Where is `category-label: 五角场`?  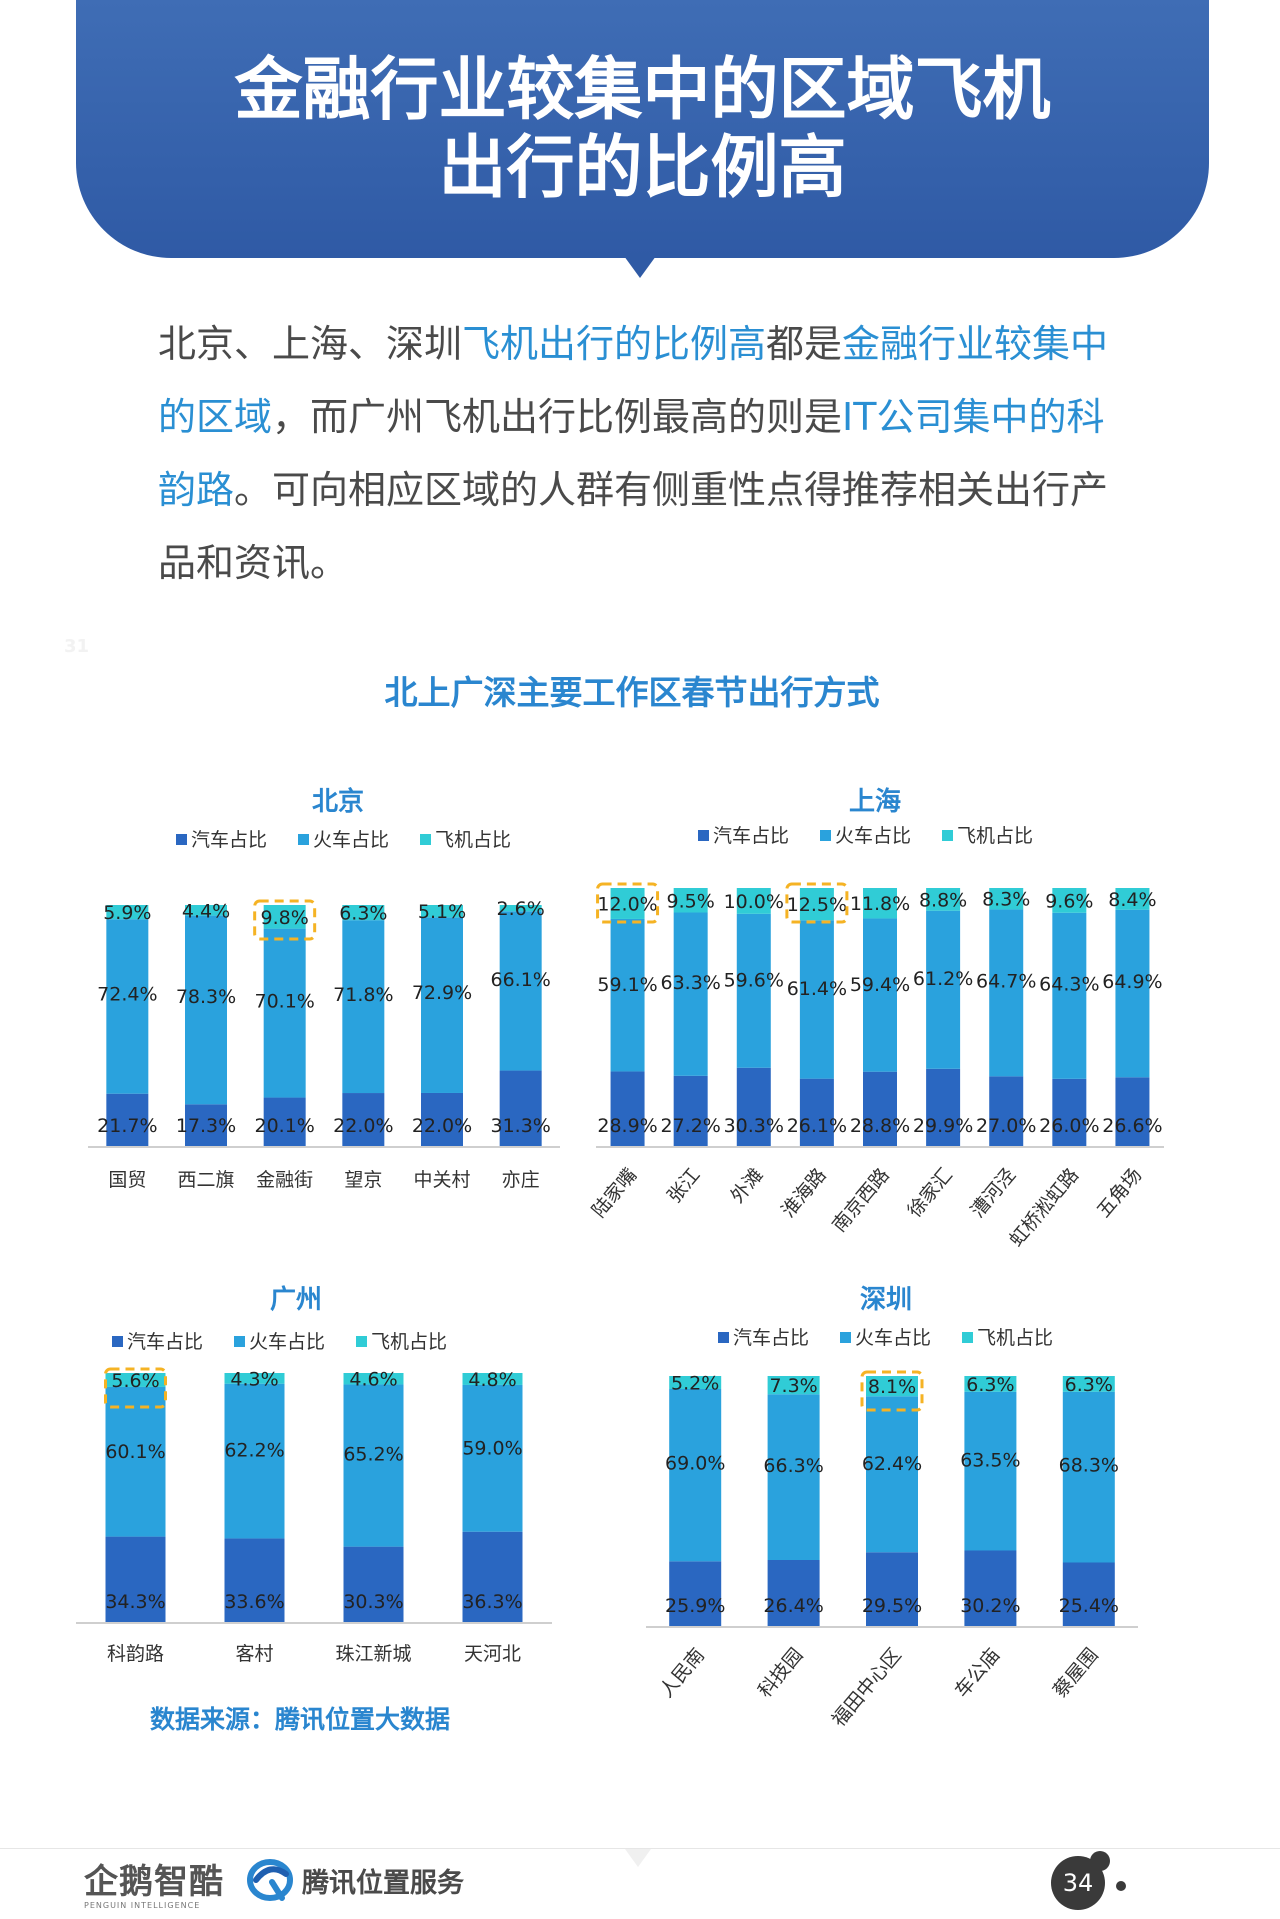
category-label: 五角场 is located at coordinates (1120, 1193).